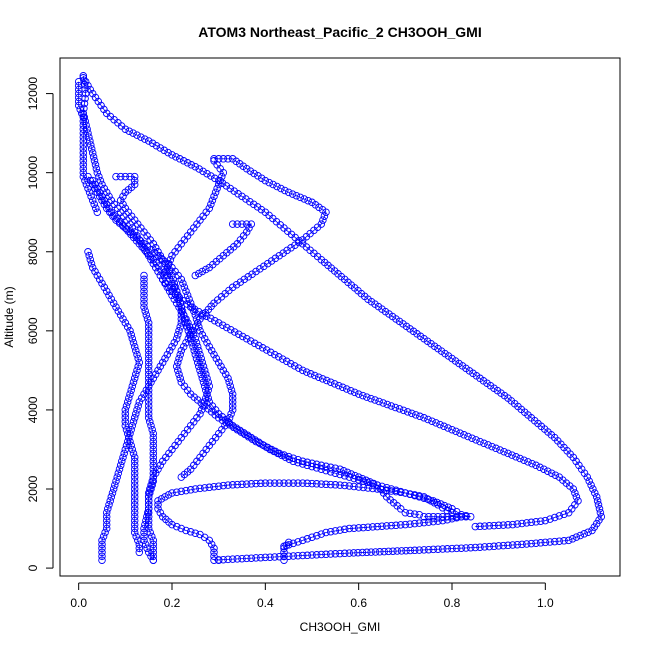  What do you see at coordinates (33, 330) in the screenshot?
I see `y-tick-label: 6000` at bounding box center [33, 330].